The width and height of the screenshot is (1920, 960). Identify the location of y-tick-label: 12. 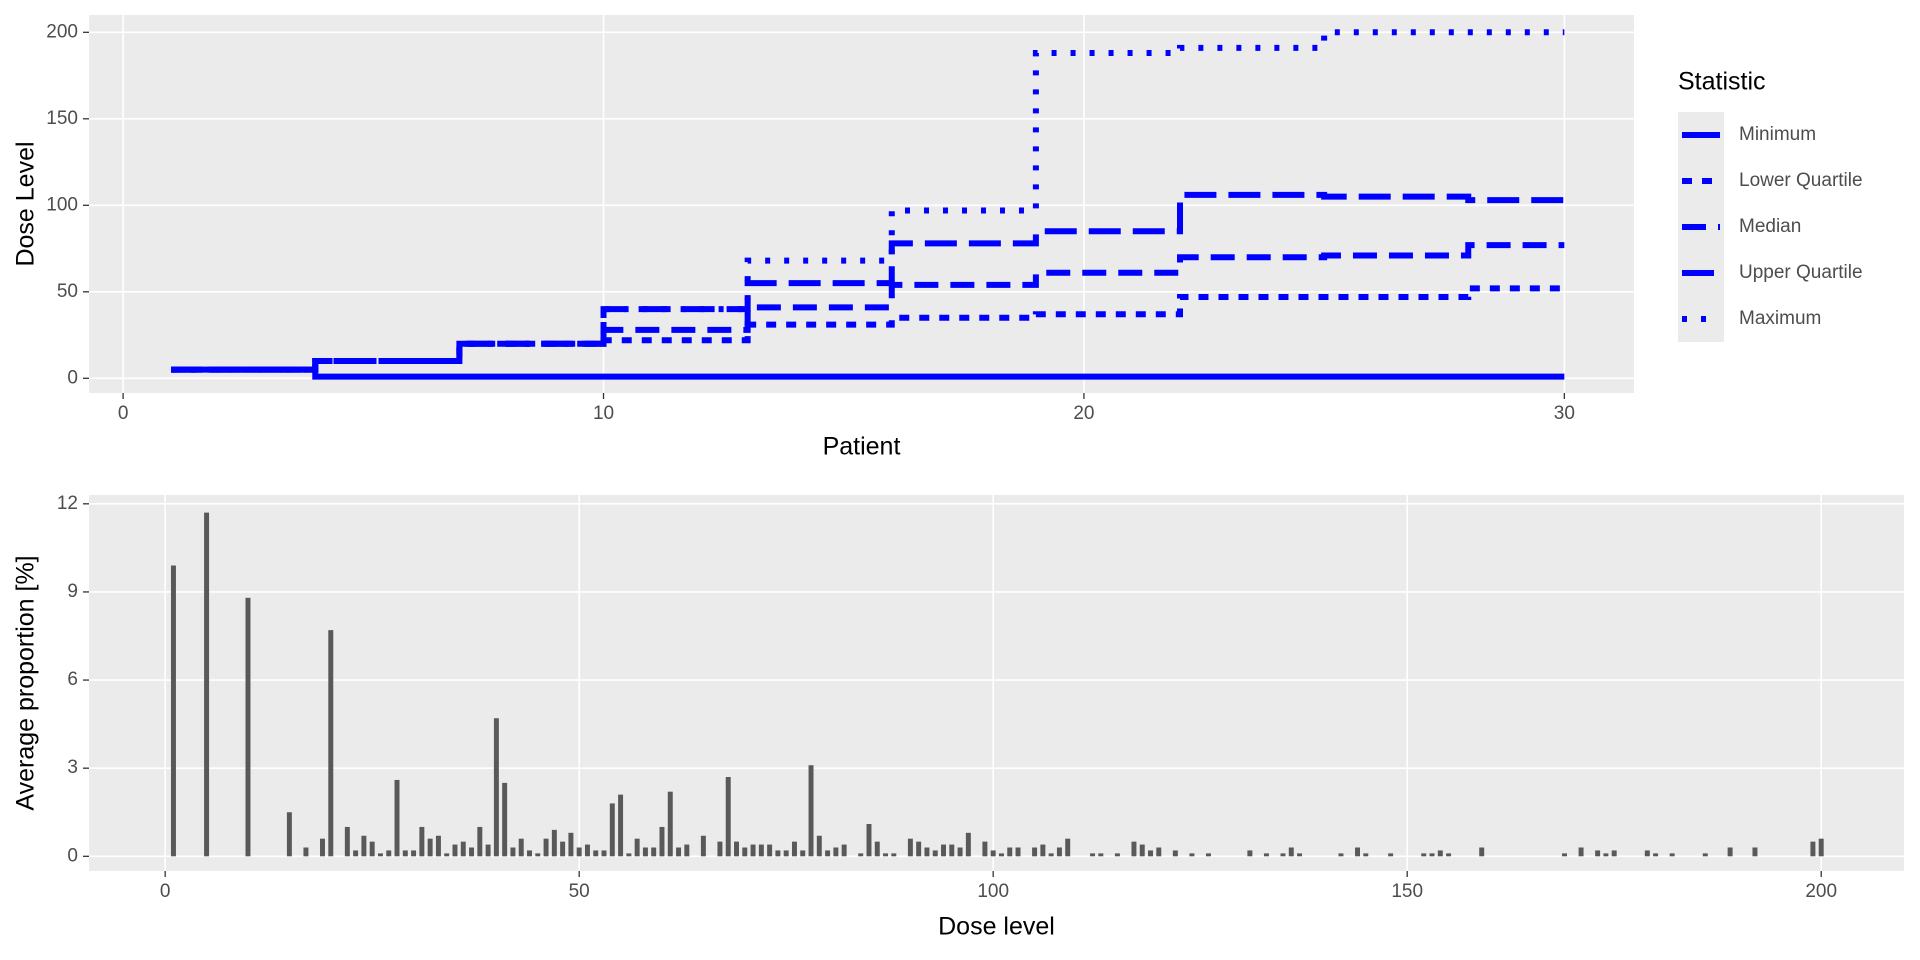
(67, 503).